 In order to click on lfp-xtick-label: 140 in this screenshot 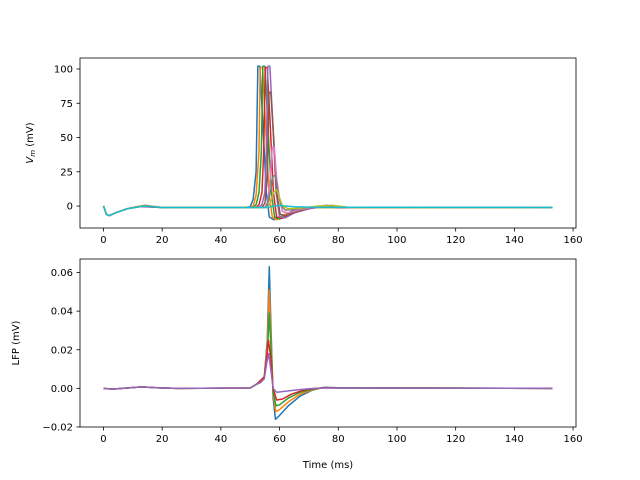, I will do `click(514, 439)`.